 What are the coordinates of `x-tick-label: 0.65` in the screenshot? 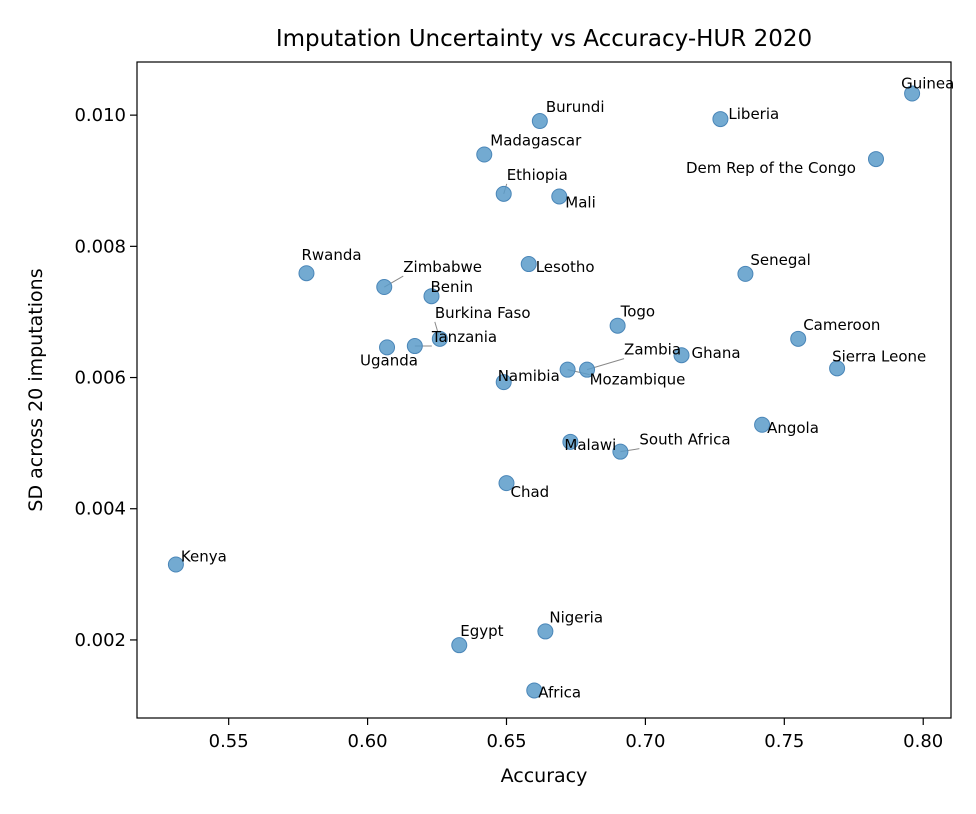 It's located at (506, 741).